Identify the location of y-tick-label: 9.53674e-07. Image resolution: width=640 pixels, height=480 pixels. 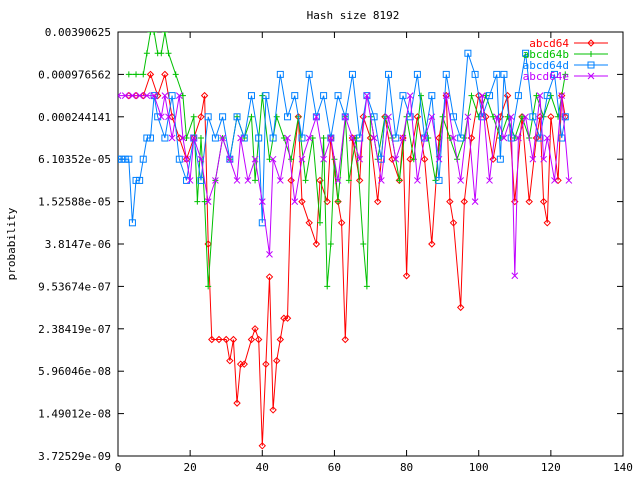
(74, 286).